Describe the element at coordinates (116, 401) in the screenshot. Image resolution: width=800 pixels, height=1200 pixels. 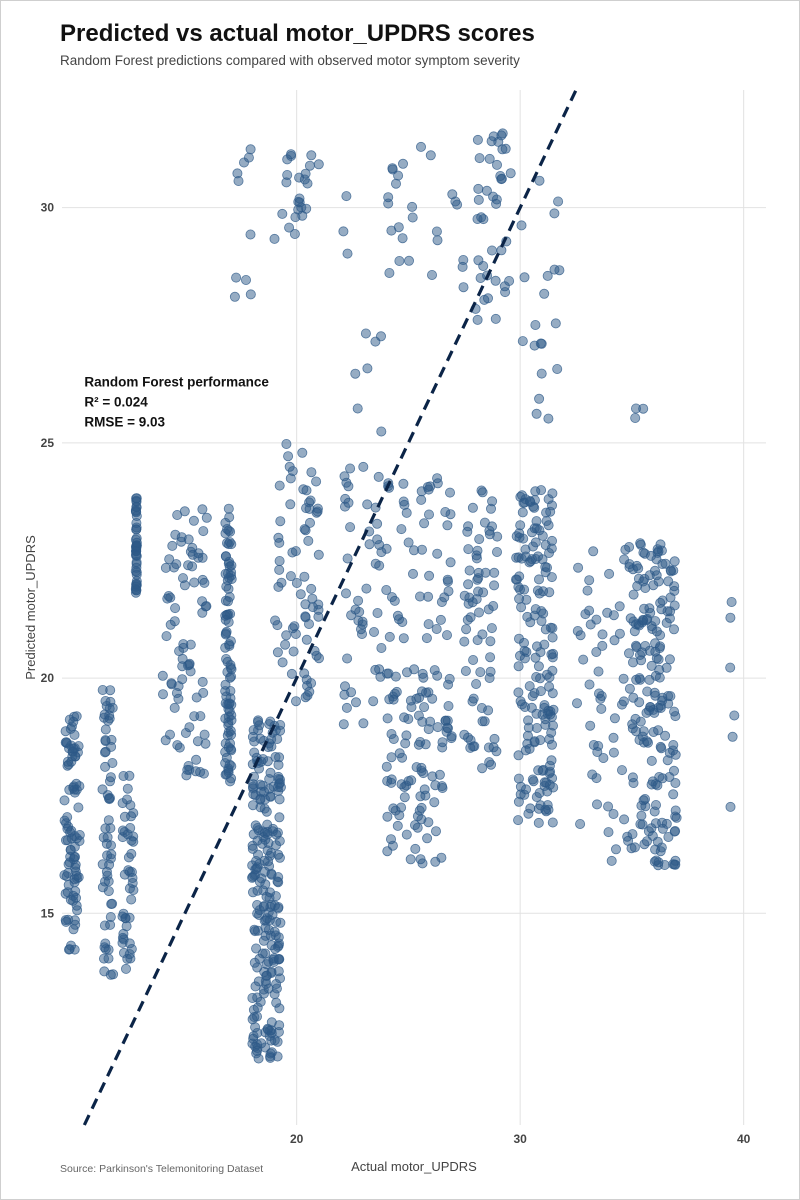
I see `annotation-r2: R² = 0.024` at that location.